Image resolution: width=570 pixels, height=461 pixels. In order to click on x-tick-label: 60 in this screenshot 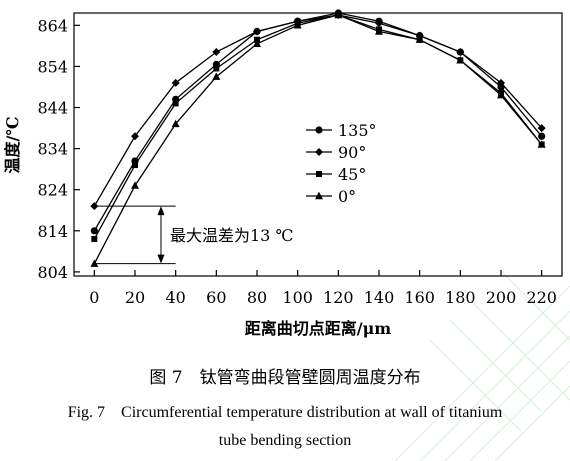, I will do `click(216, 297)`.